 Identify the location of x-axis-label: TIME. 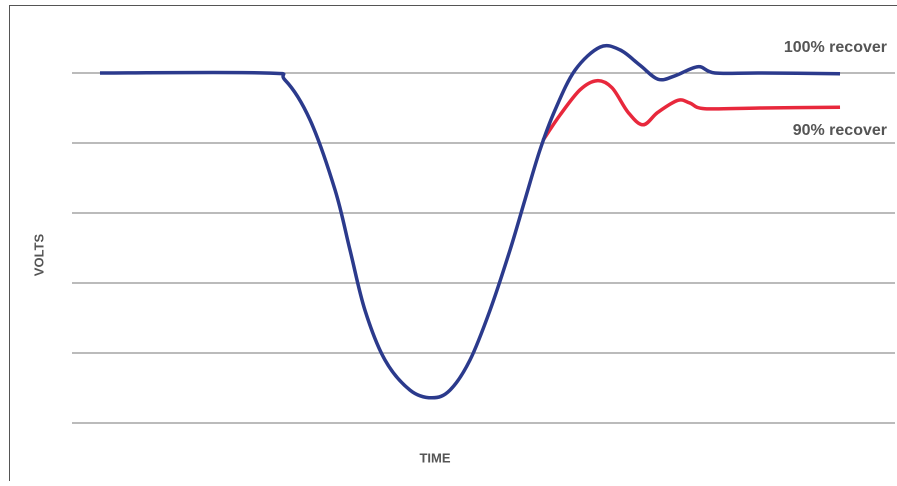
(434, 457).